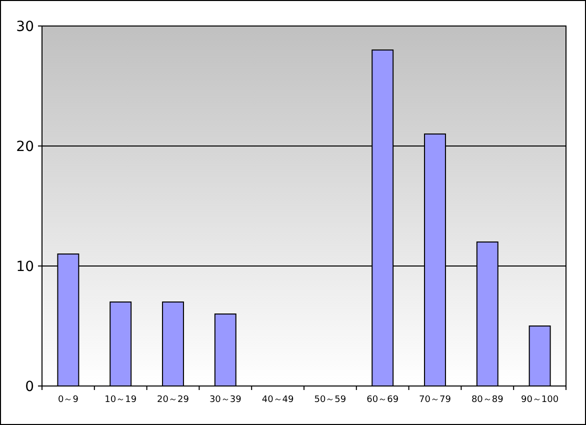  What do you see at coordinates (278, 400) in the screenshot?
I see `x-tick-label: 40～49` at bounding box center [278, 400].